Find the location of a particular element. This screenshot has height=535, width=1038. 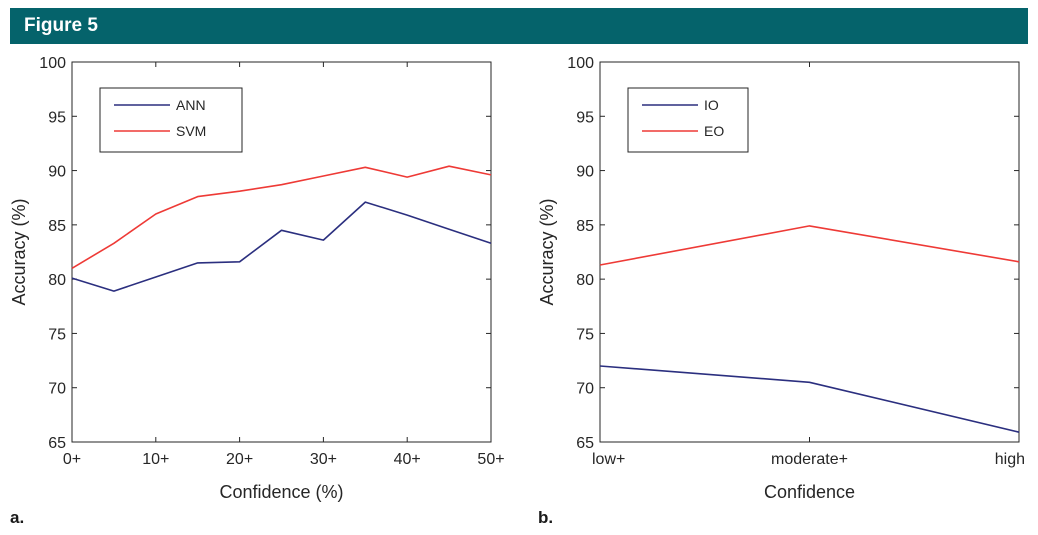

series-line-ann is located at coordinates (281, 246).